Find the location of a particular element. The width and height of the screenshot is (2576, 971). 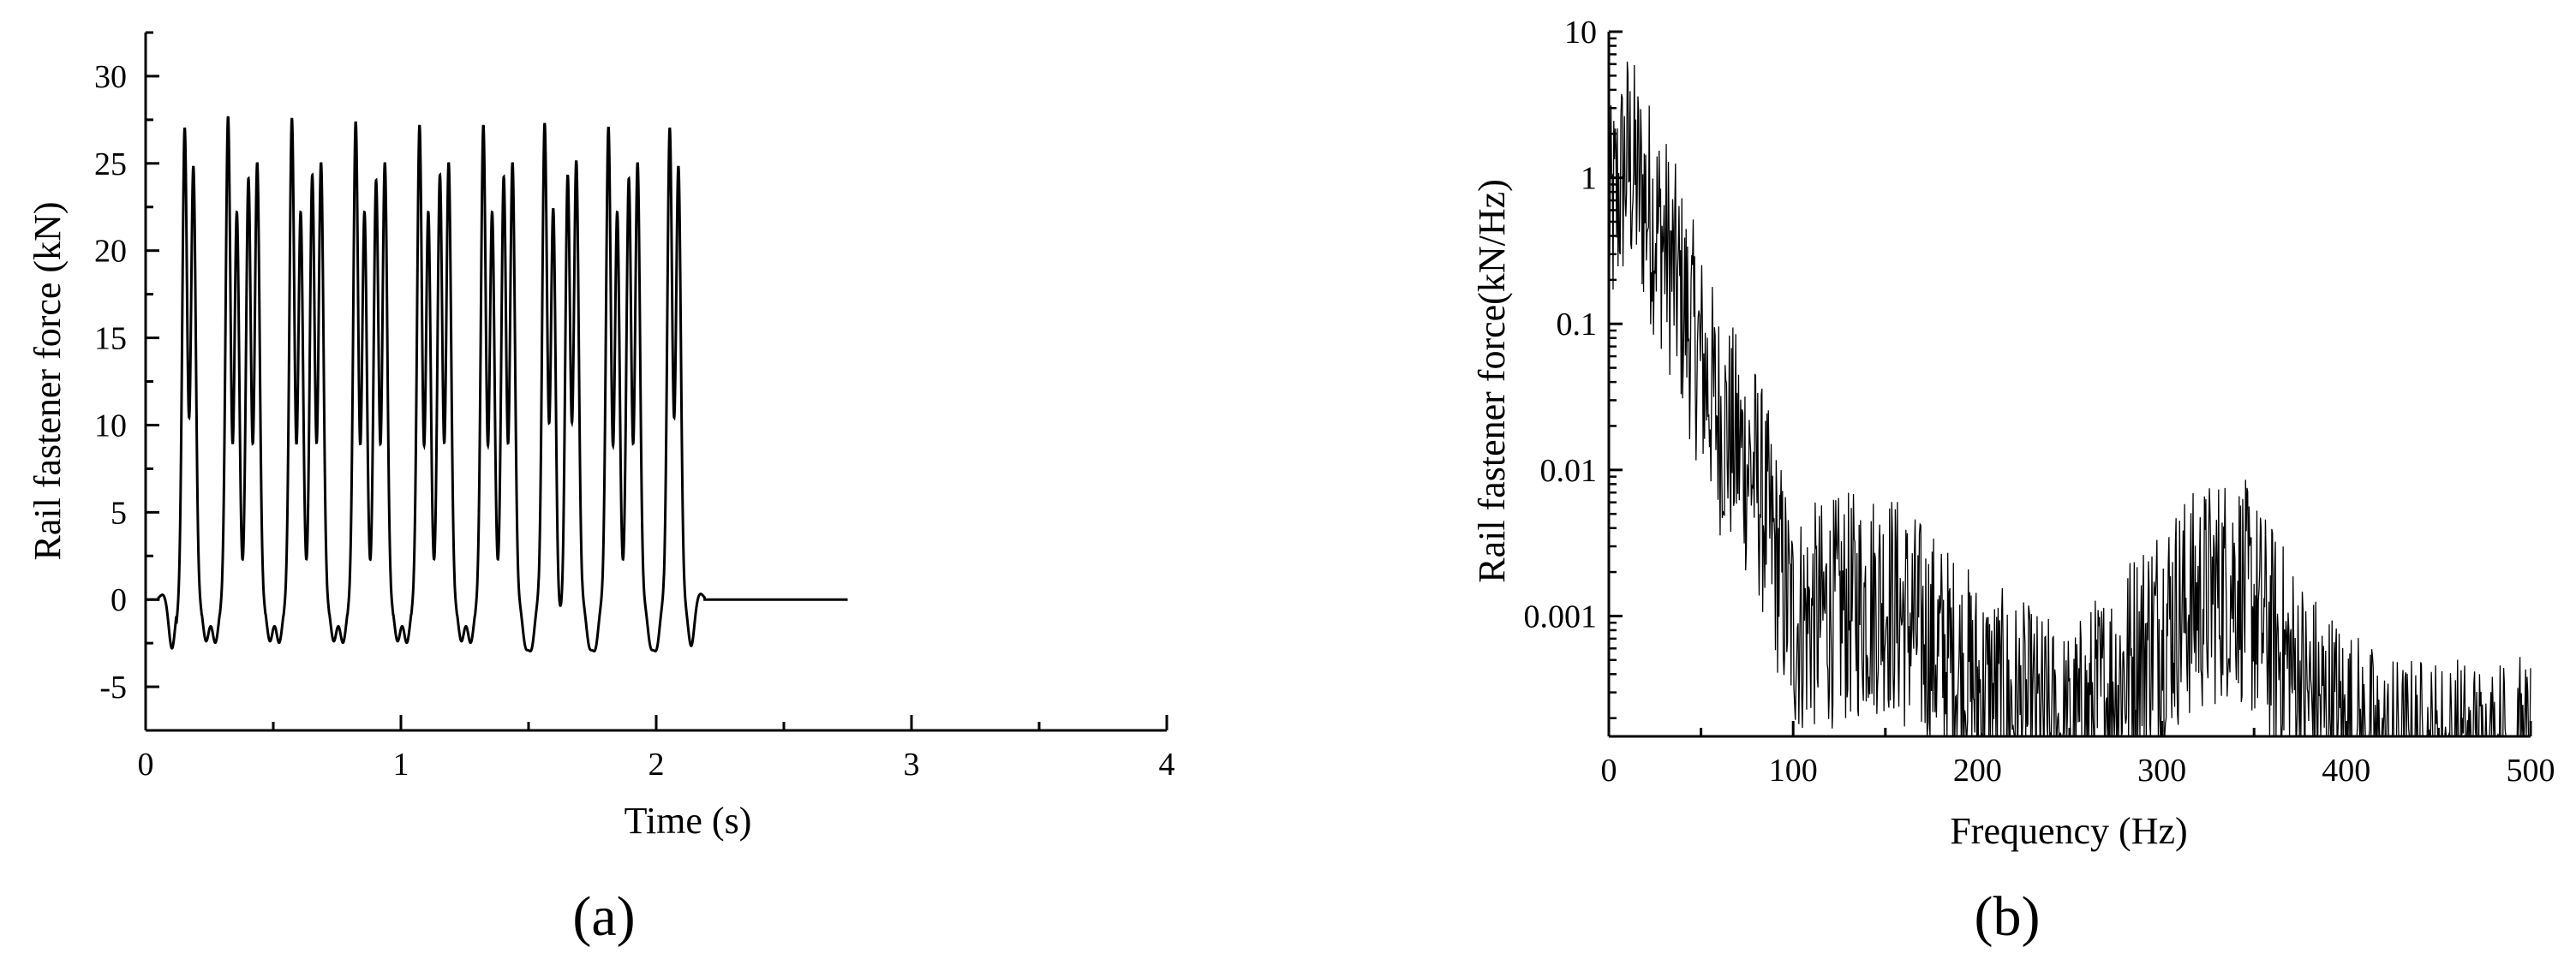

panel-b-label: (b) is located at coordinates (2008, 916).